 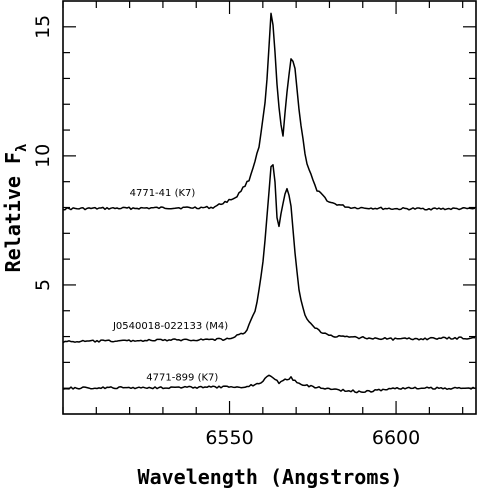 What do you see at coordinates (43, 285) in the screenshot?
I see `y-tick-label: 5` at bounding box center [43, 285].